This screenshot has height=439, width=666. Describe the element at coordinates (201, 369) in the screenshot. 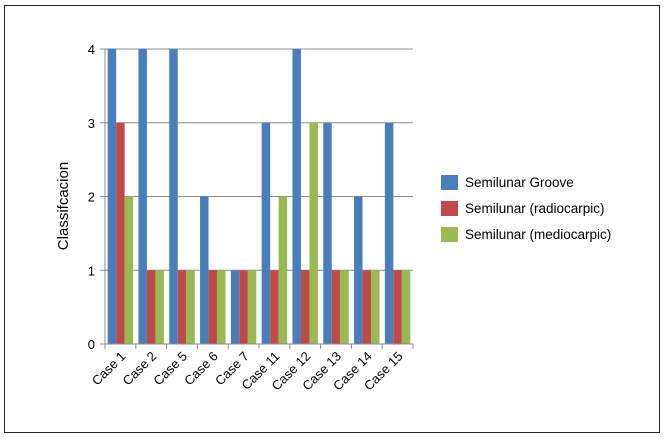

I see `x-tick-label: Case 6` at that location.